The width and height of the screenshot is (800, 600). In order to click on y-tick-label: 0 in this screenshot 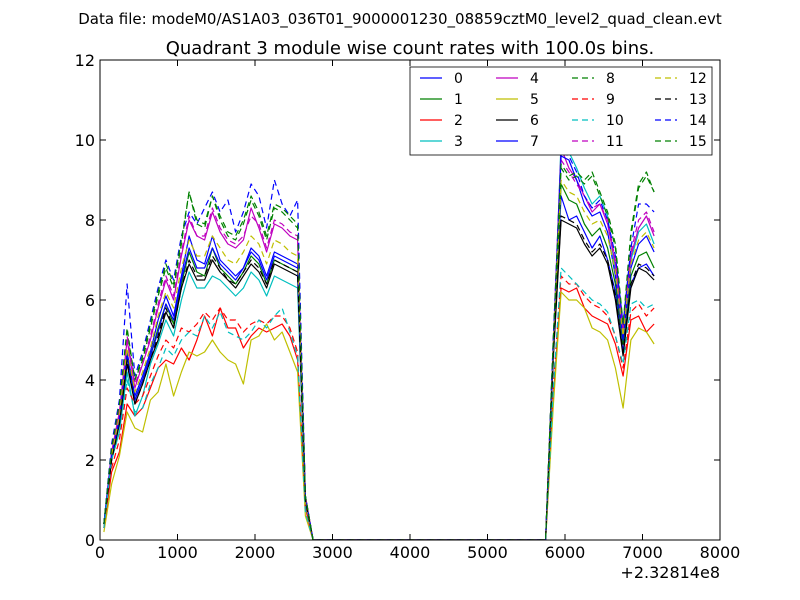, I will do `click(90, 540)`.